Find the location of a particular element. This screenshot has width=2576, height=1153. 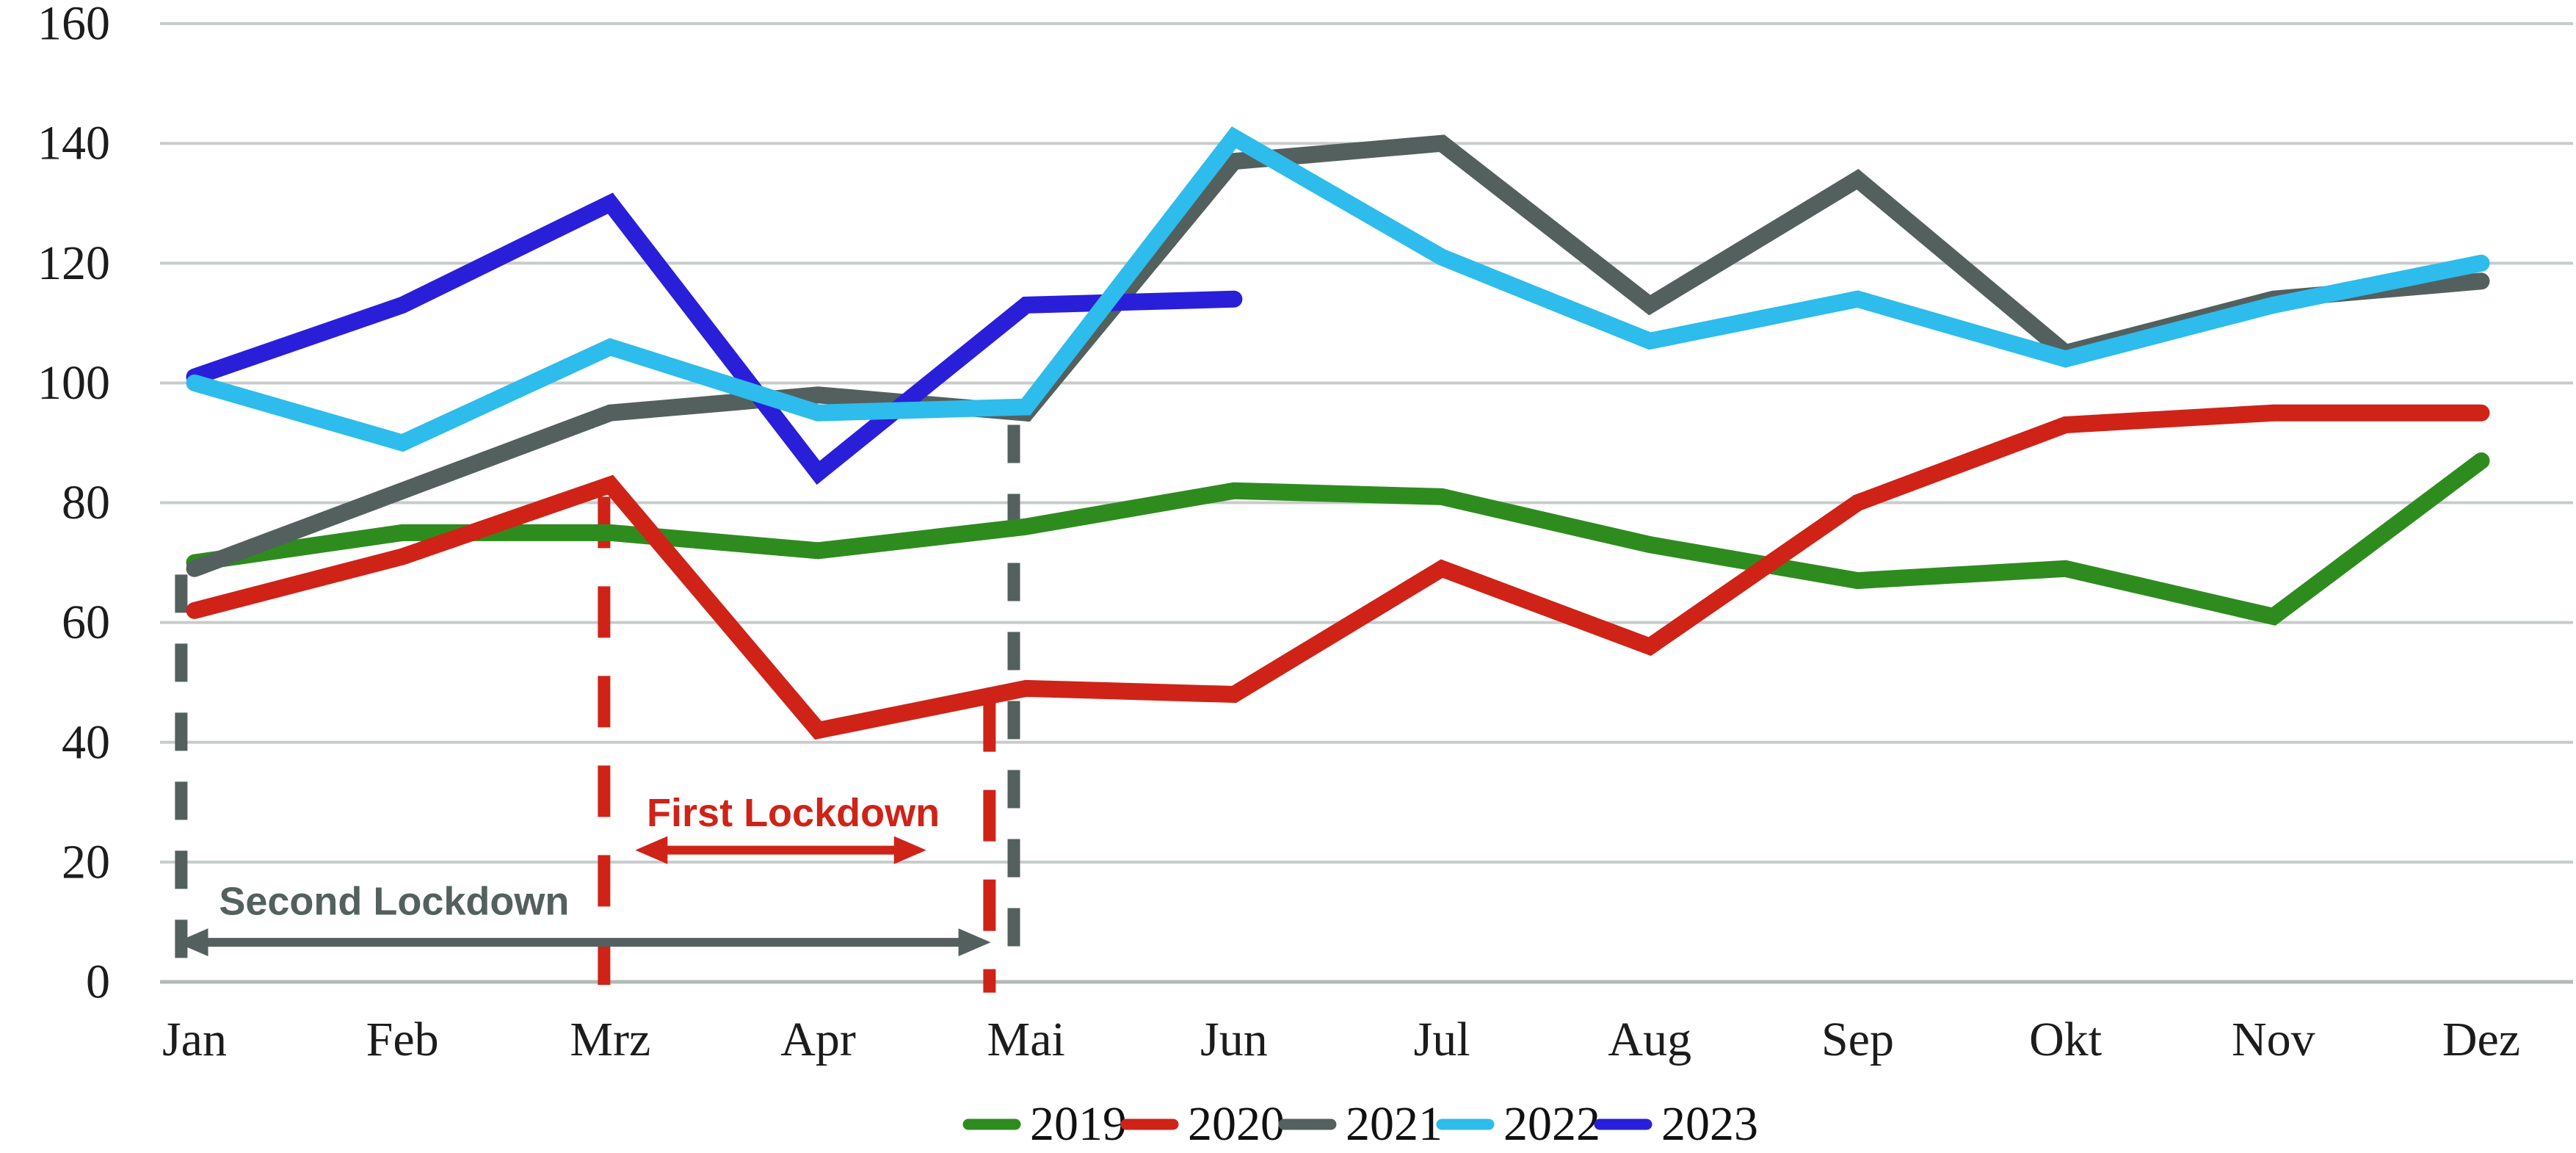

legend-item-2023: 2023 is located at coordinates (1676, 1124).